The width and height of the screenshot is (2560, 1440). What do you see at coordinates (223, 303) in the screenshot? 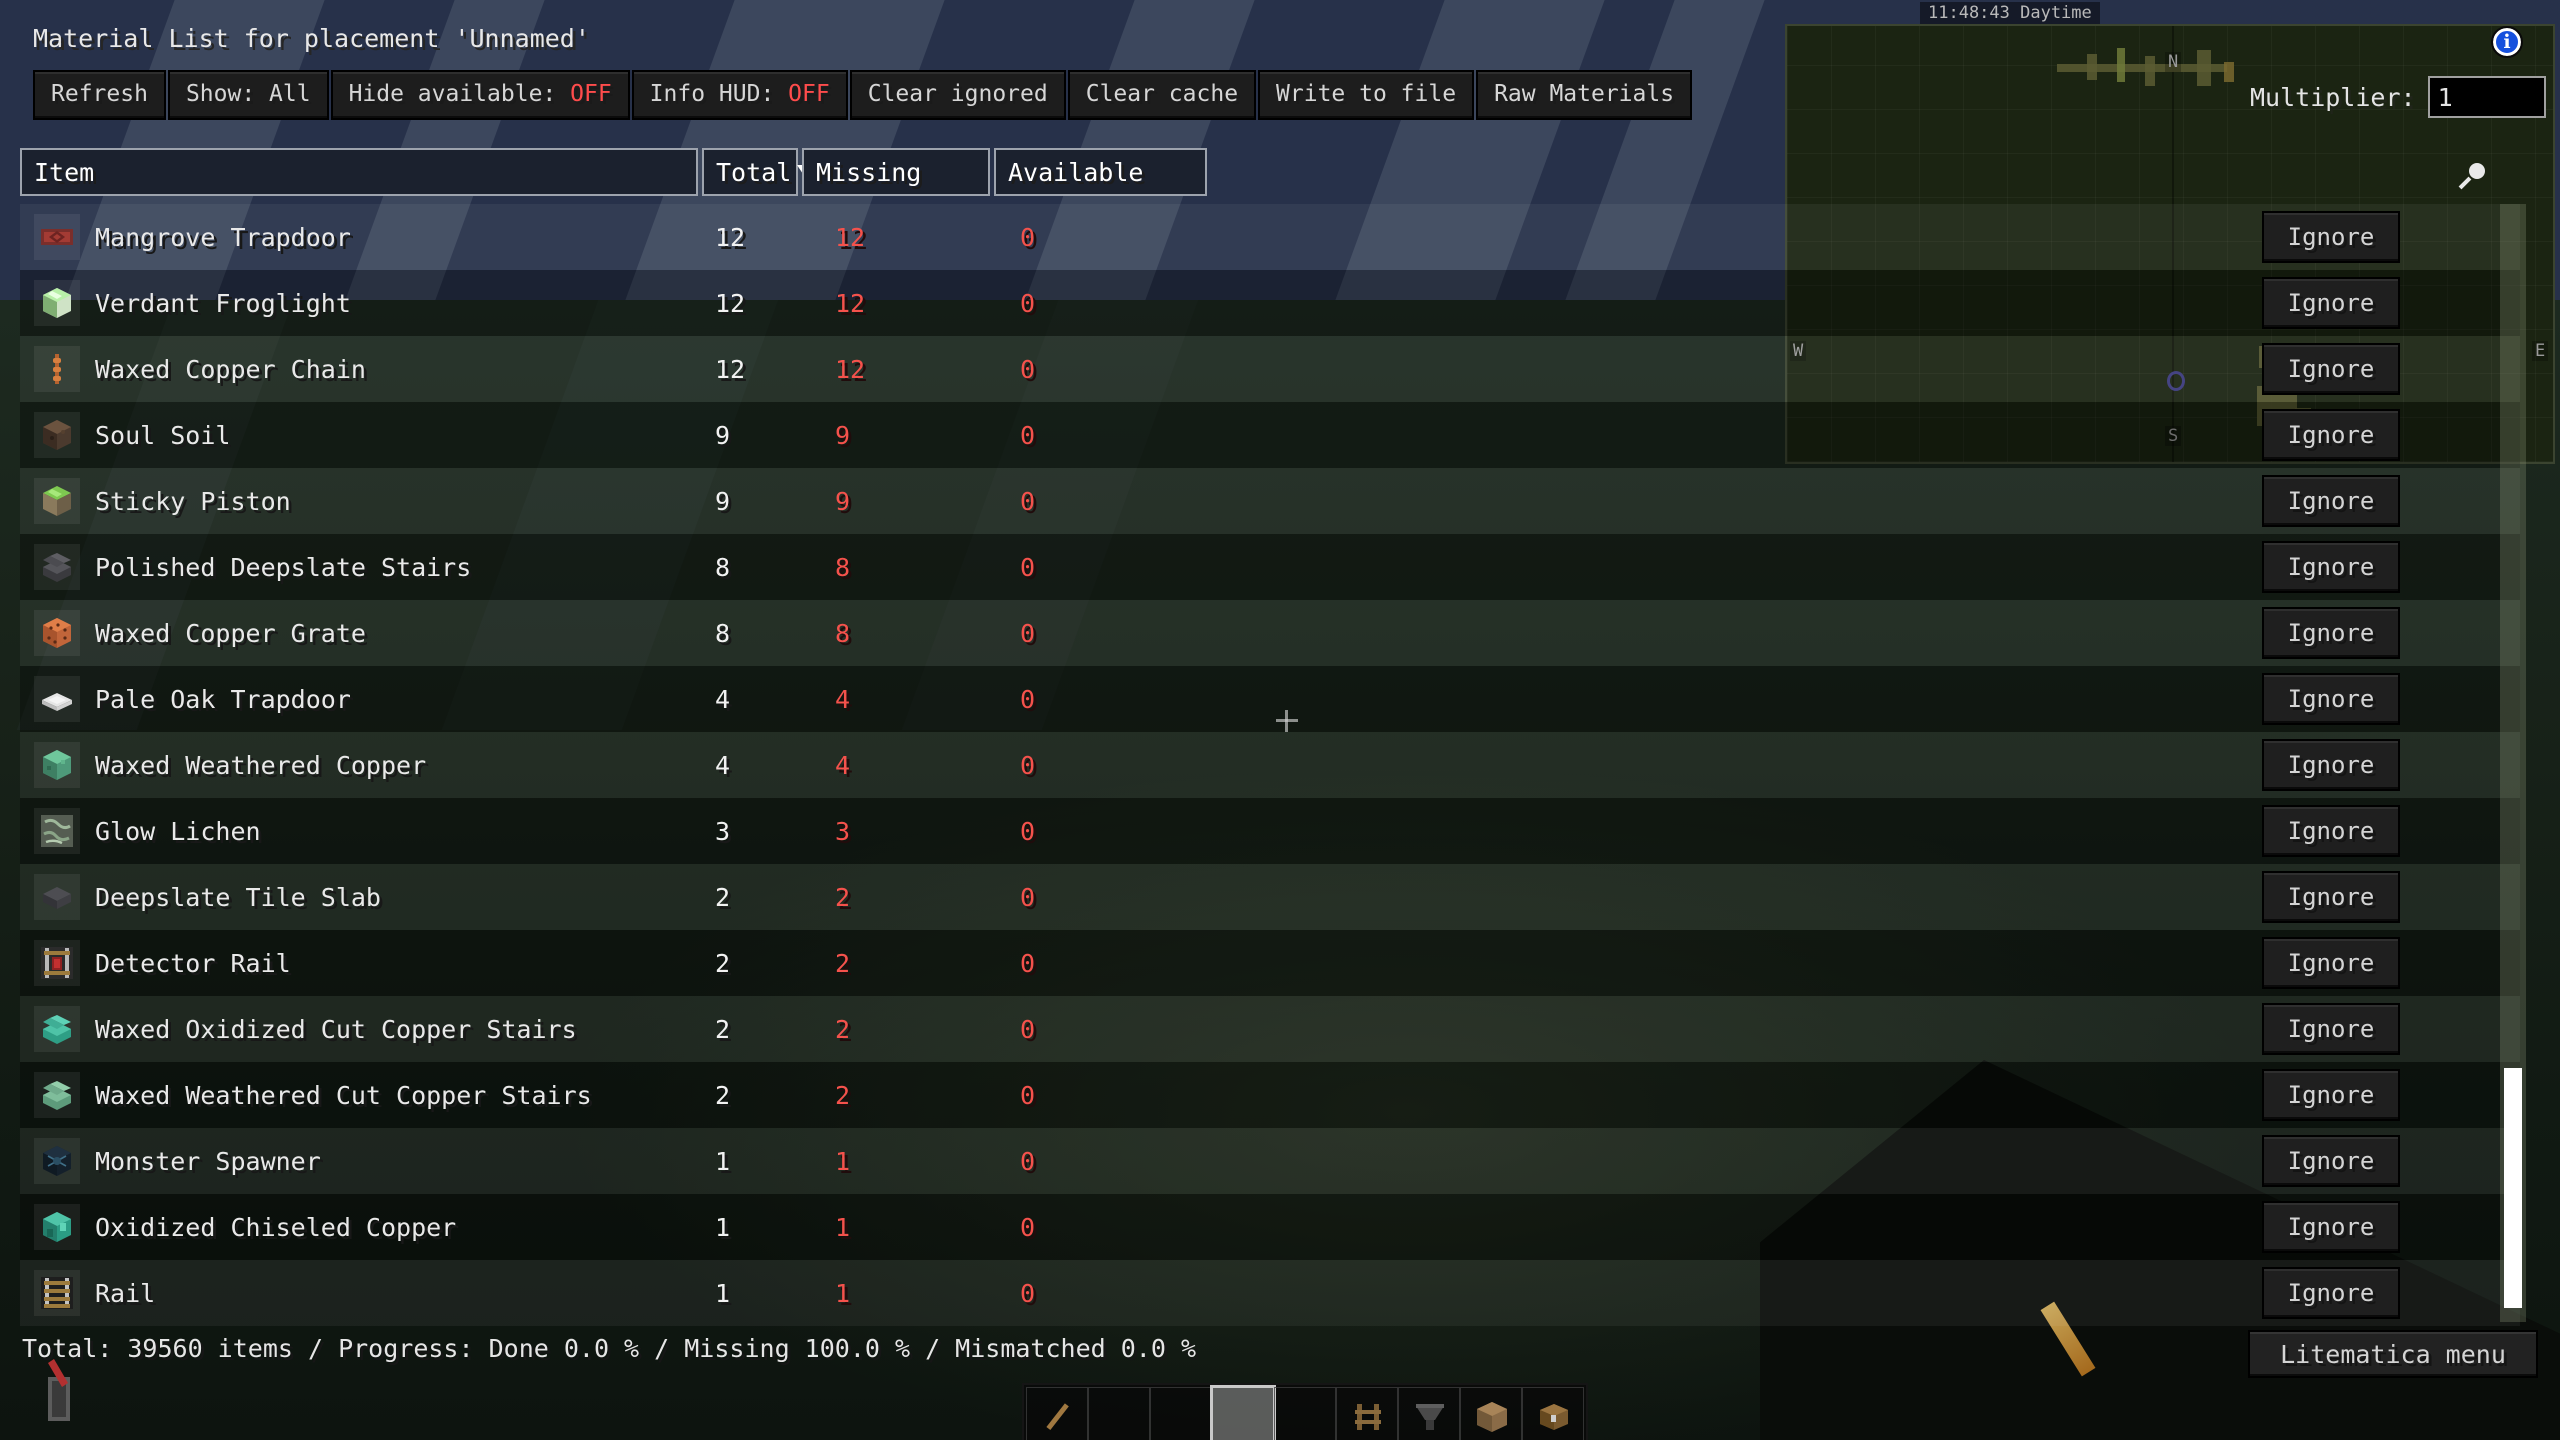
I see `item-name: Verdant Froglight` at bounding box center [223, 303].